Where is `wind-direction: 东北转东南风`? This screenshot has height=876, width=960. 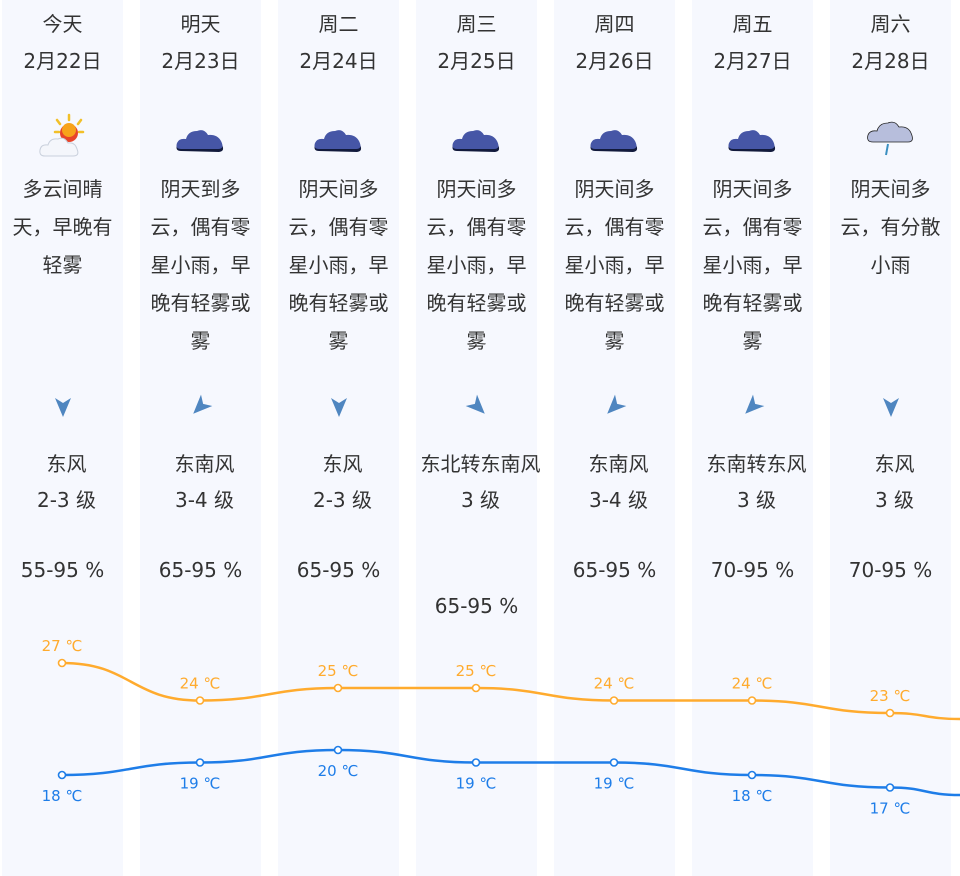 wind-direction: 东北转东南风 is located at coordinates (480, 464).